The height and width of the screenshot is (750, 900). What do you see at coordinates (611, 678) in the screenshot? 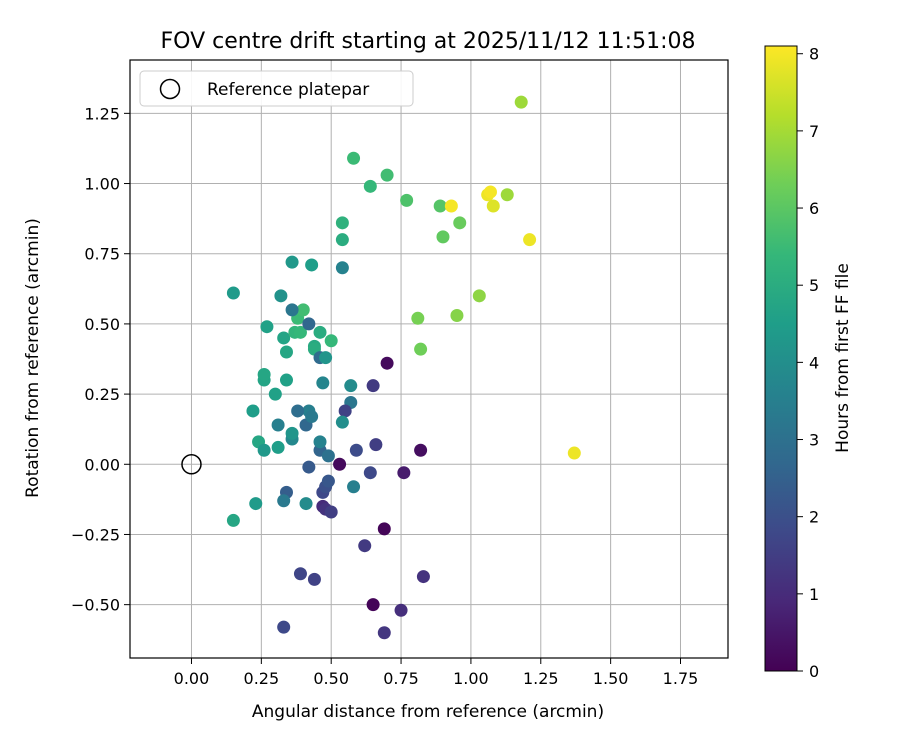
I see `x-tick-label: 1.50` at bounding box center [611, 678].